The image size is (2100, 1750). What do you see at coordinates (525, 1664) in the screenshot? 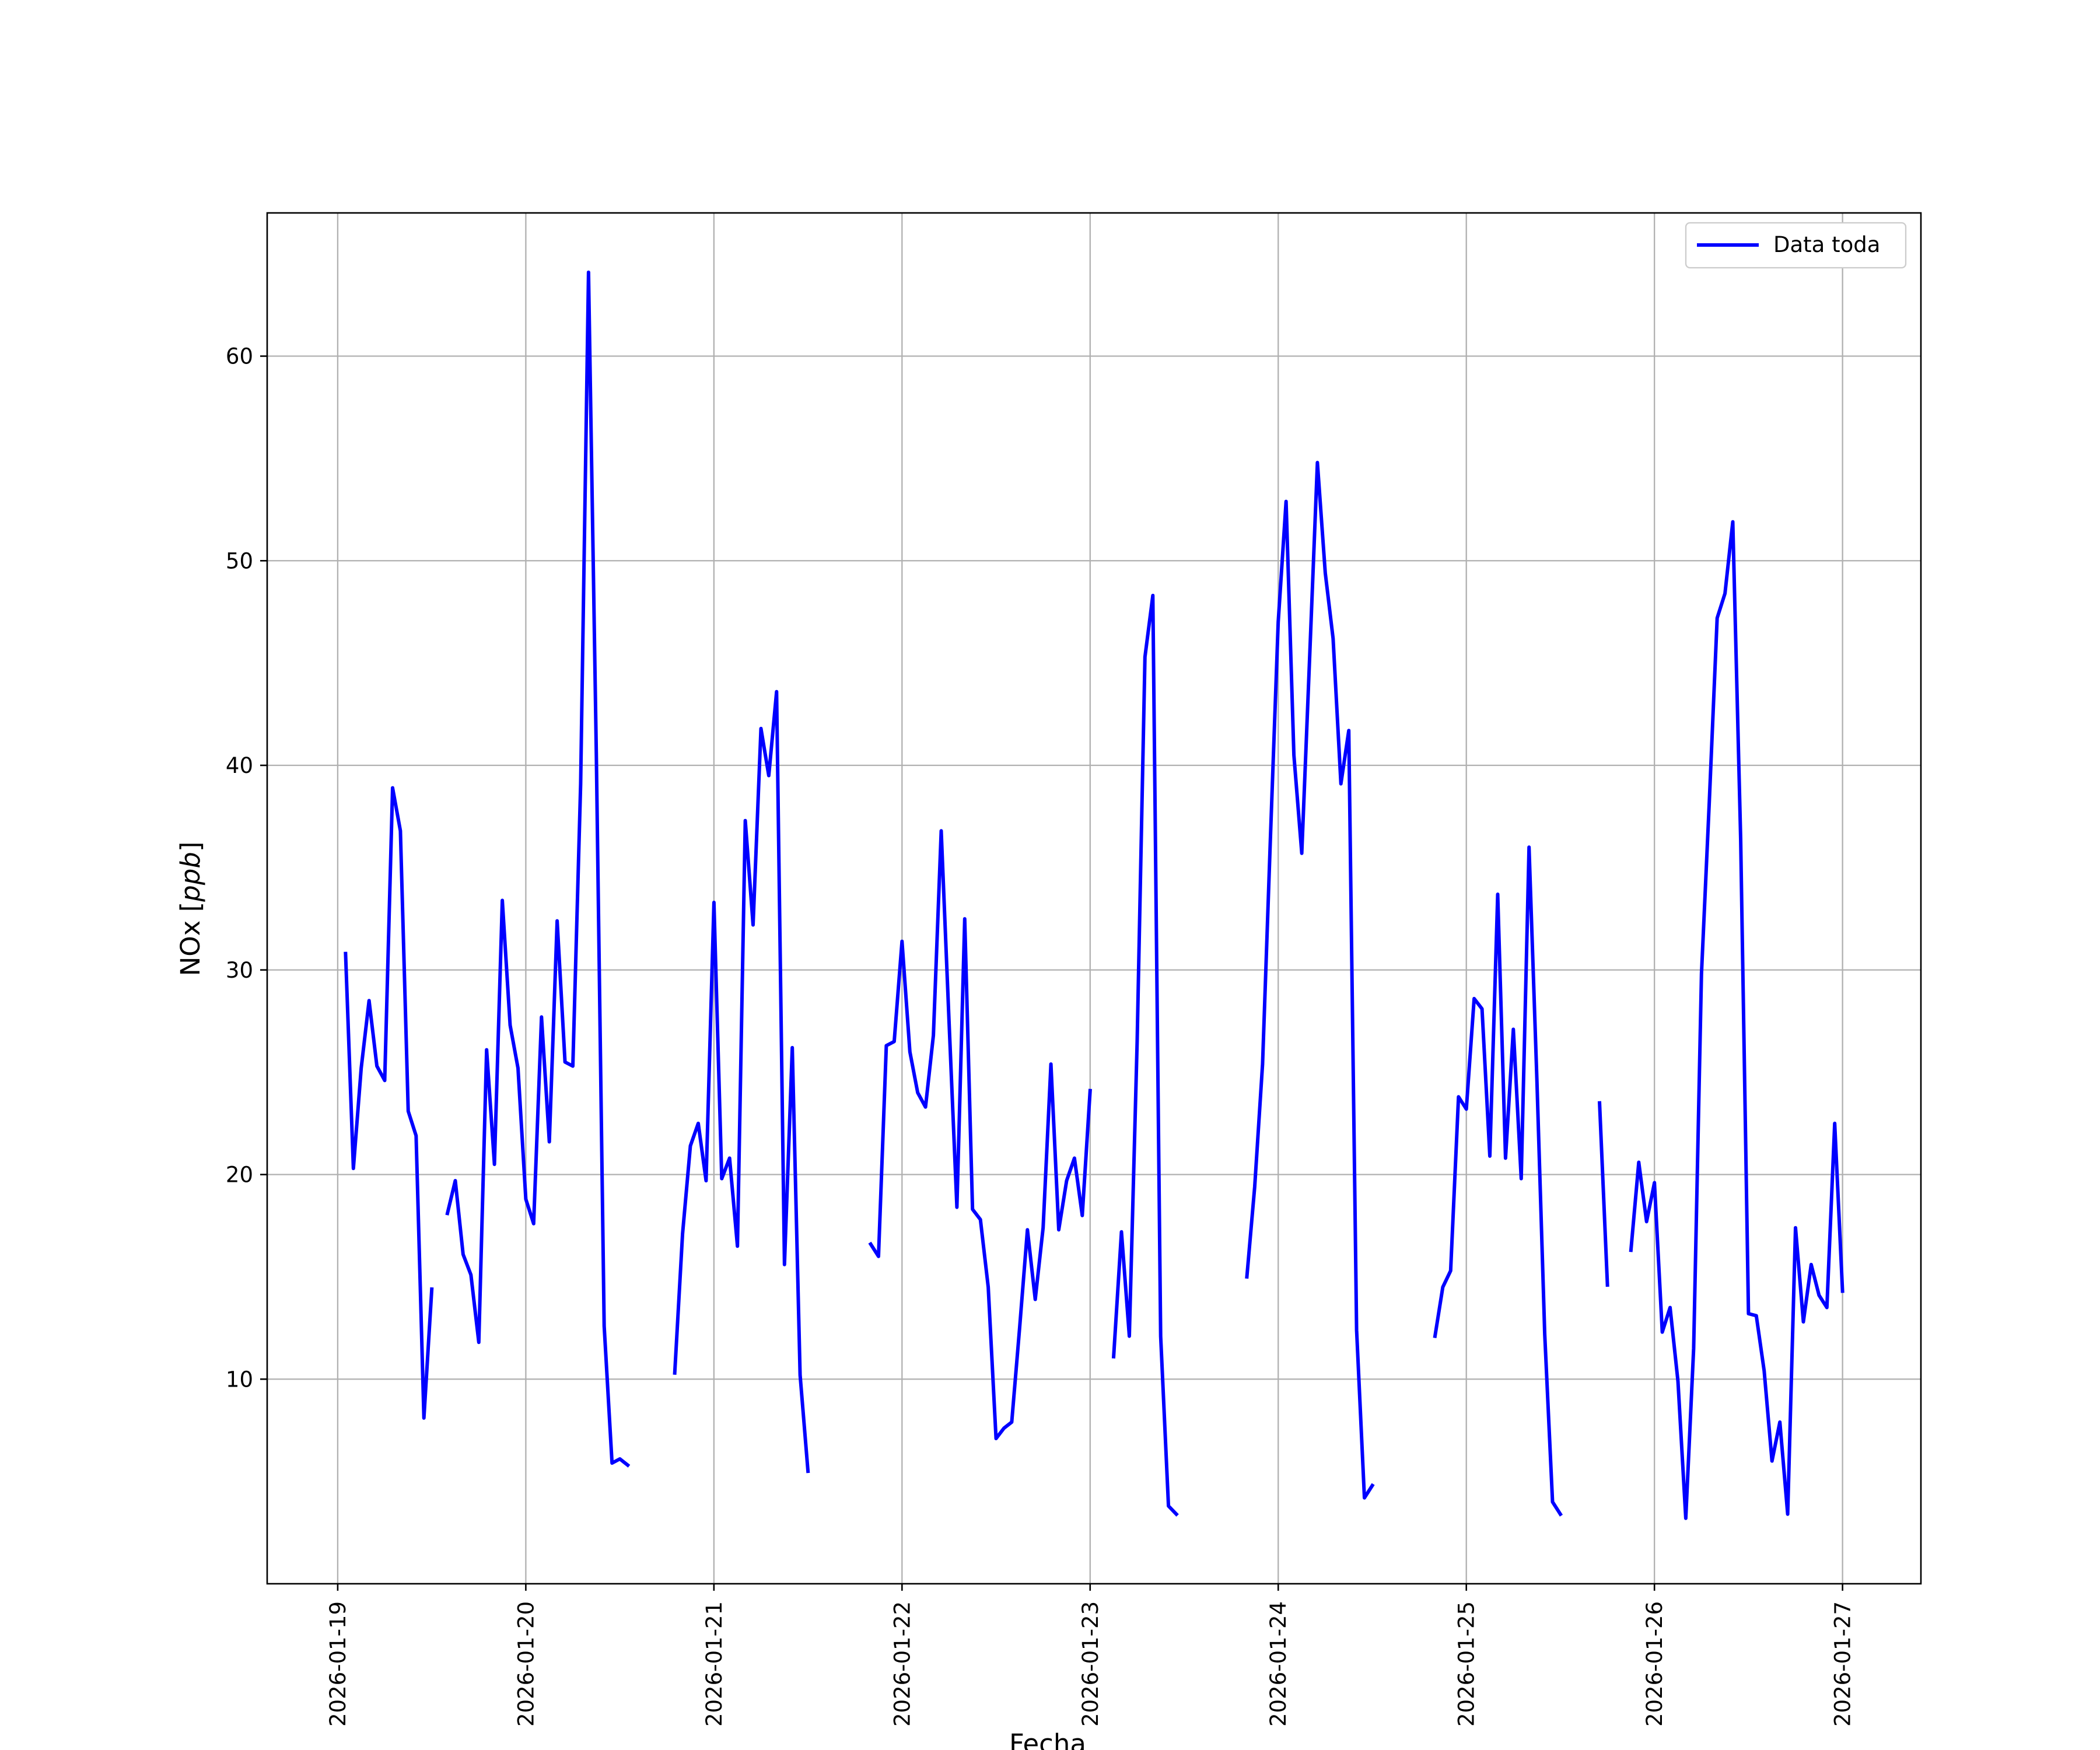
I see `x-tick-label: 2026-01-20` at bounding box center [525, 1664].